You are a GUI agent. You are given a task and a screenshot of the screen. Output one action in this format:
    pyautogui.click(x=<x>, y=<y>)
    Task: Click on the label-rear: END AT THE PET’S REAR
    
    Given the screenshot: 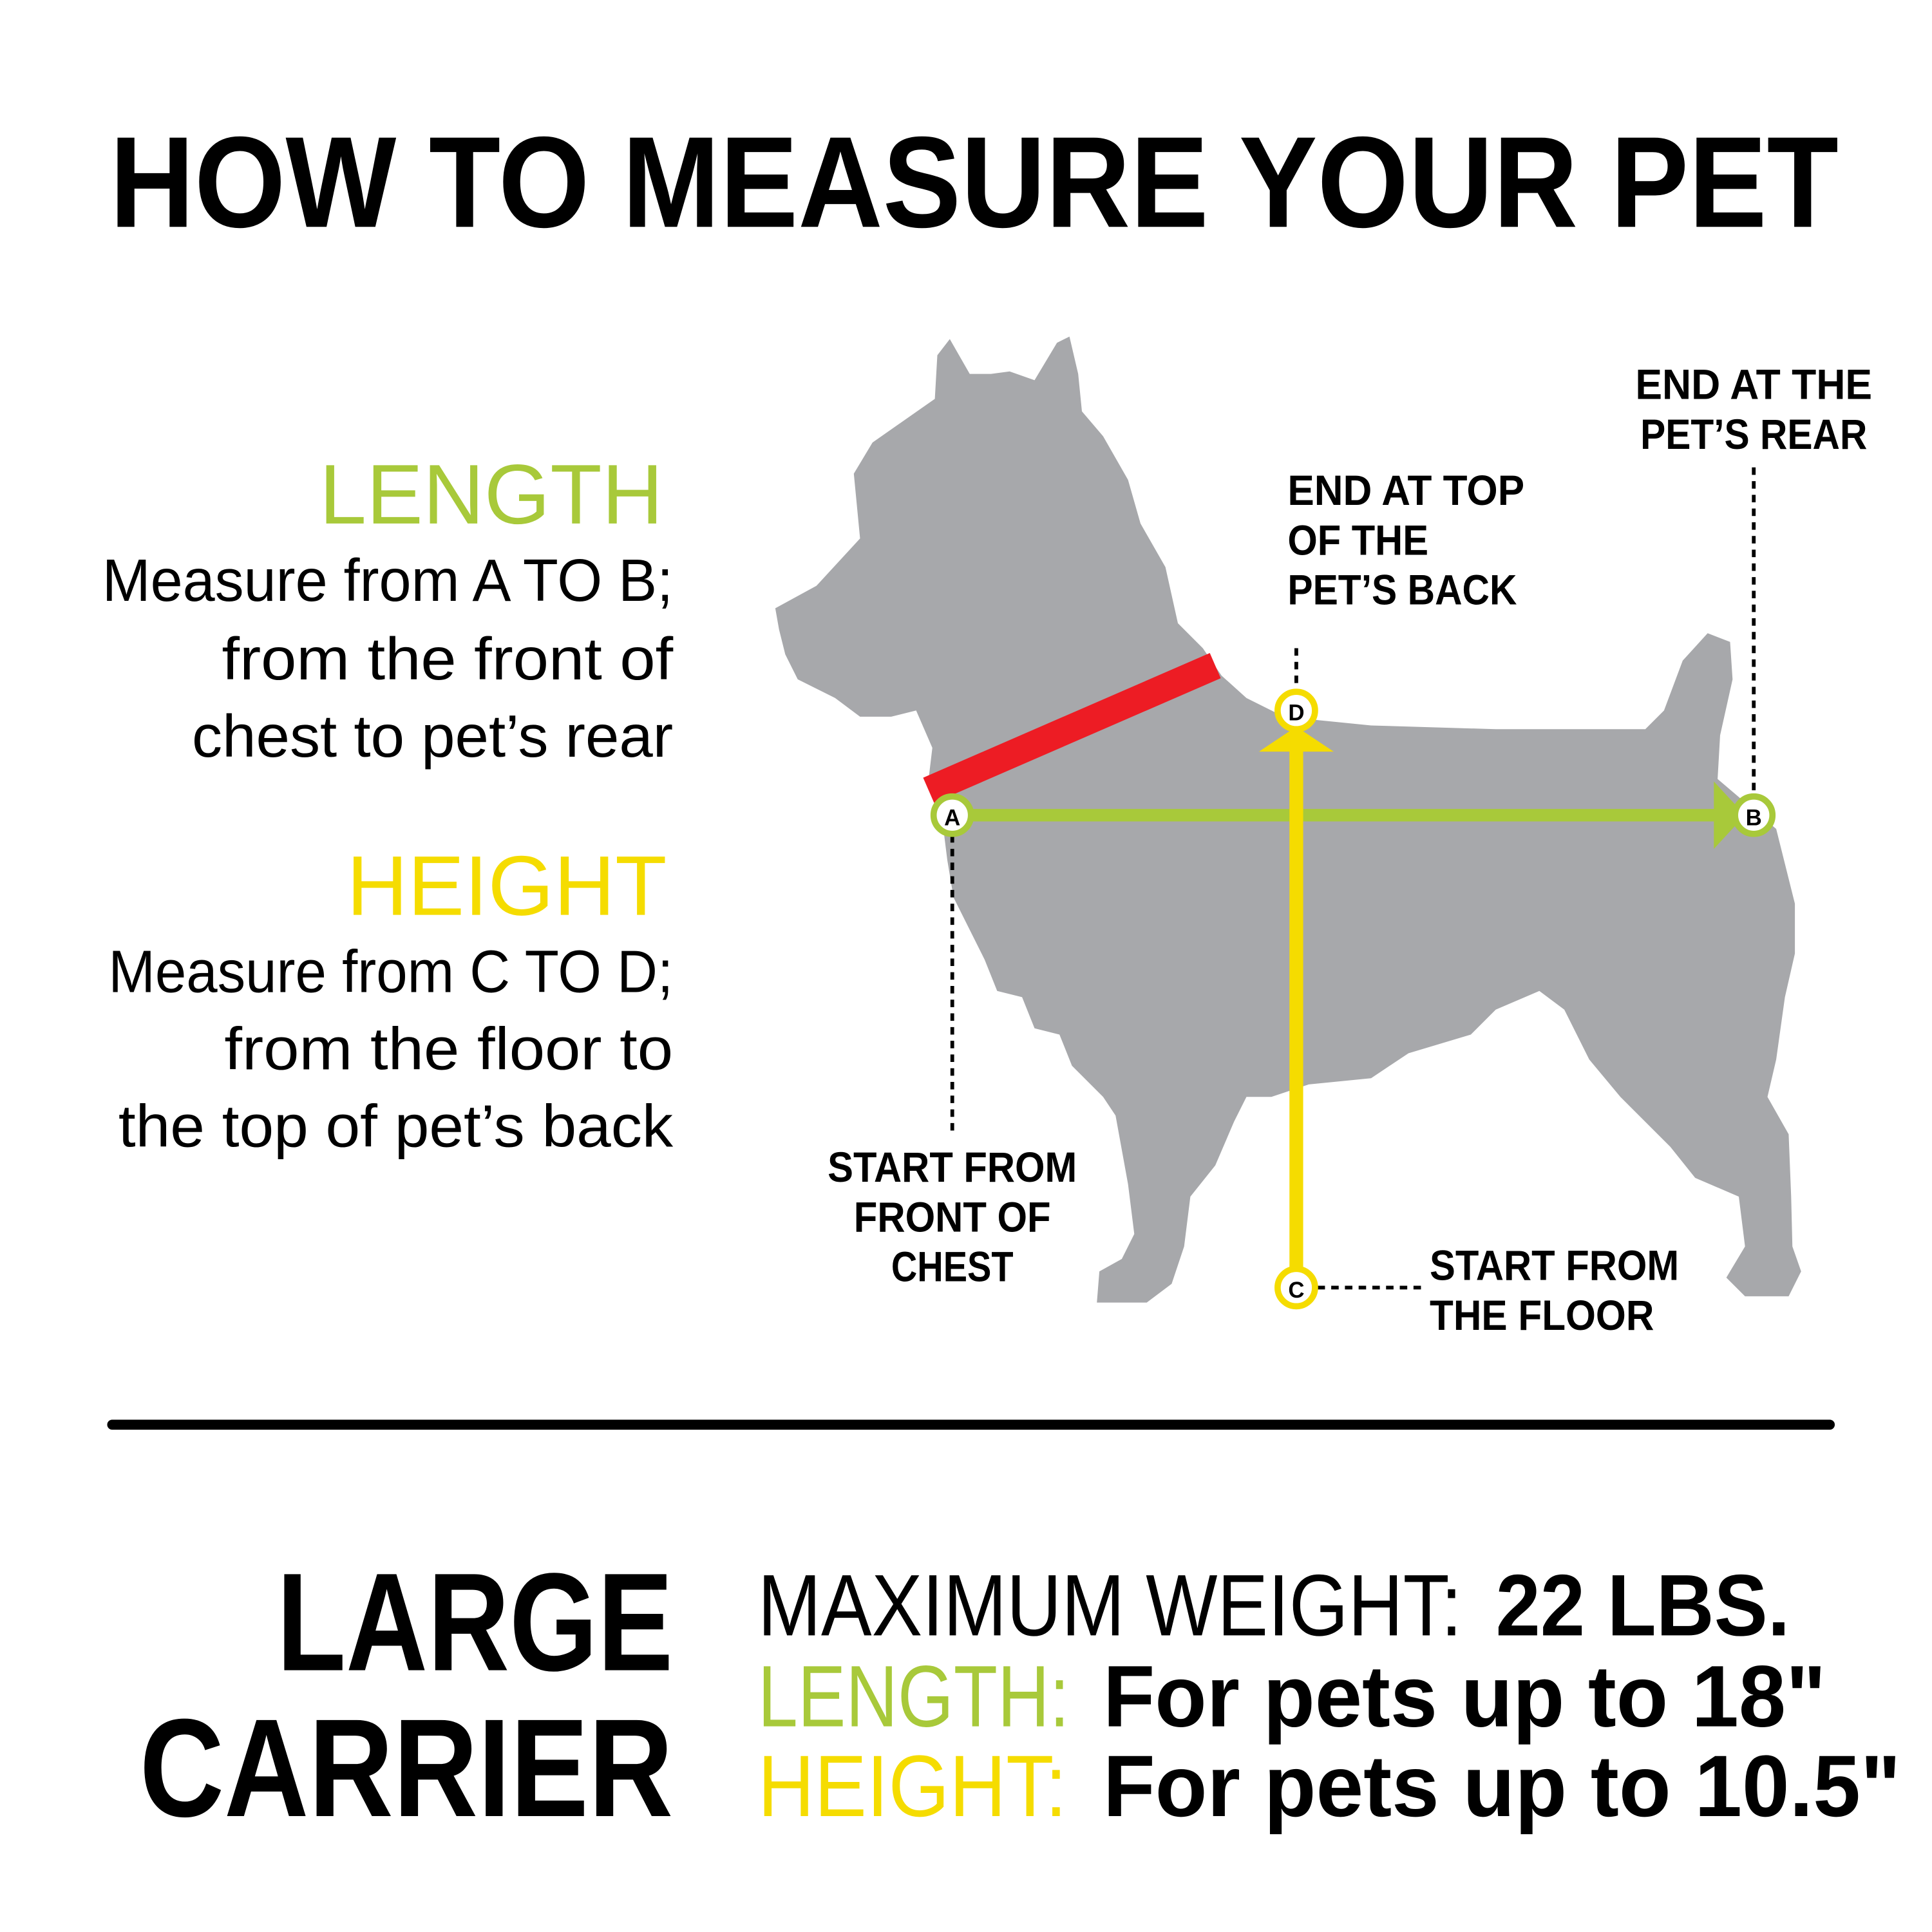 What is the action you would take?
    pyautogui.click(x=1754, y=409)
    